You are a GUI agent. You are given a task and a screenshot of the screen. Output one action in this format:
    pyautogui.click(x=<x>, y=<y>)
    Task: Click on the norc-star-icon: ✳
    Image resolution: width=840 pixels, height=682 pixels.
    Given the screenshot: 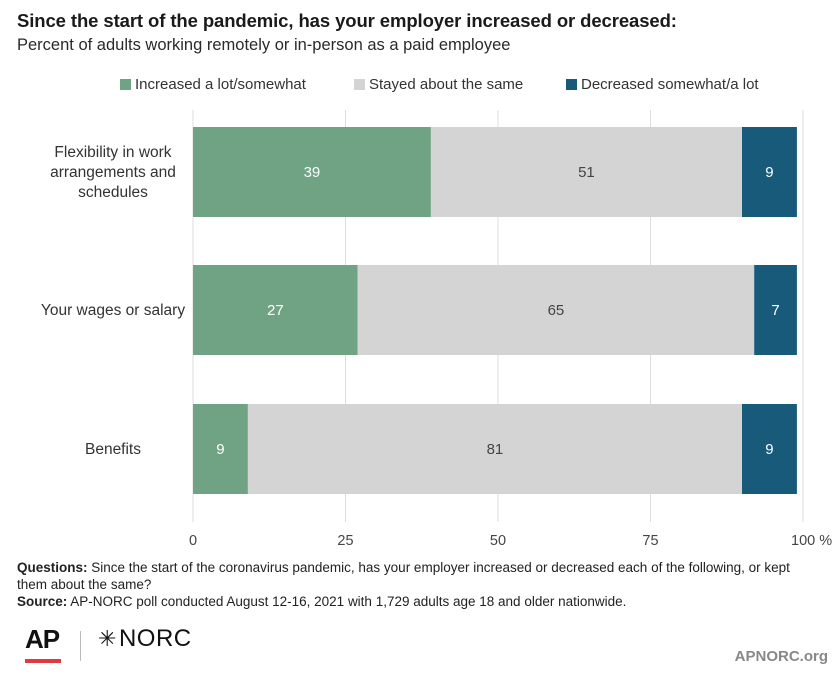 What is the action you would take?
    pyautogui.click(x=107, y=638)
    